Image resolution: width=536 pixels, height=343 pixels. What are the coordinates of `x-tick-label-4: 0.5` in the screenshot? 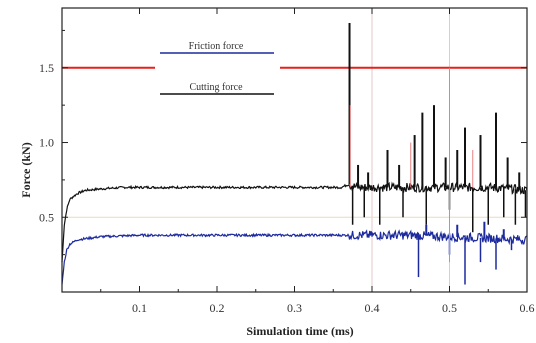 It's located at (449, 308).